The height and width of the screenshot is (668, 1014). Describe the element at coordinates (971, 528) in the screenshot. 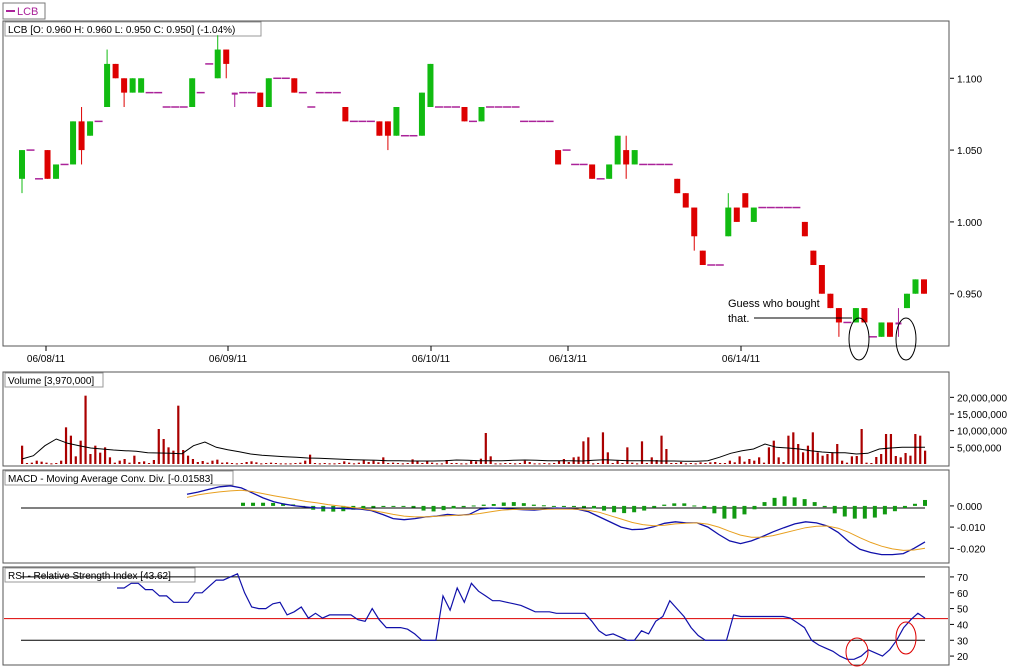

I see `macd-y-tick-label: -0.010` at that location.